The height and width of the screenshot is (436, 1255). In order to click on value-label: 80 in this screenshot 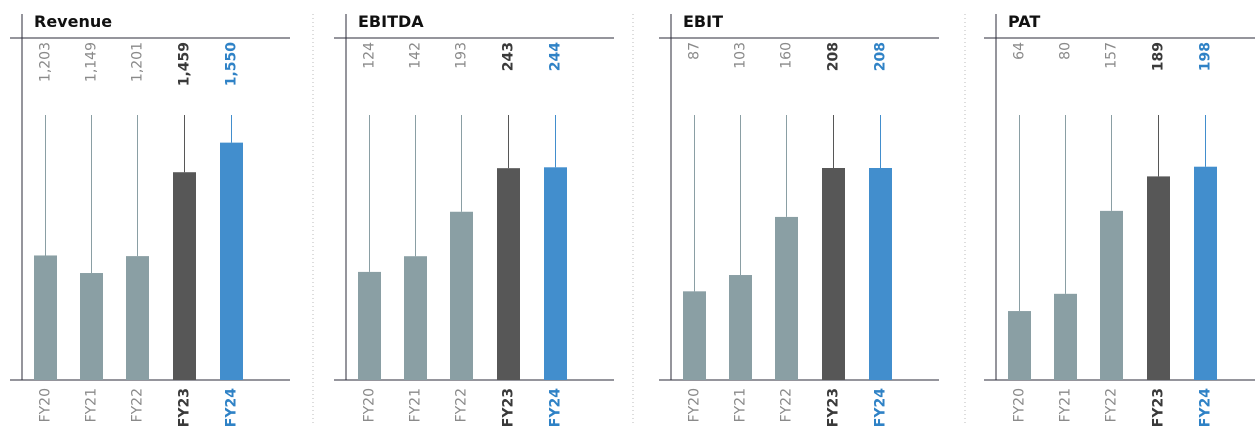, I will do `click(1066, 51)`.